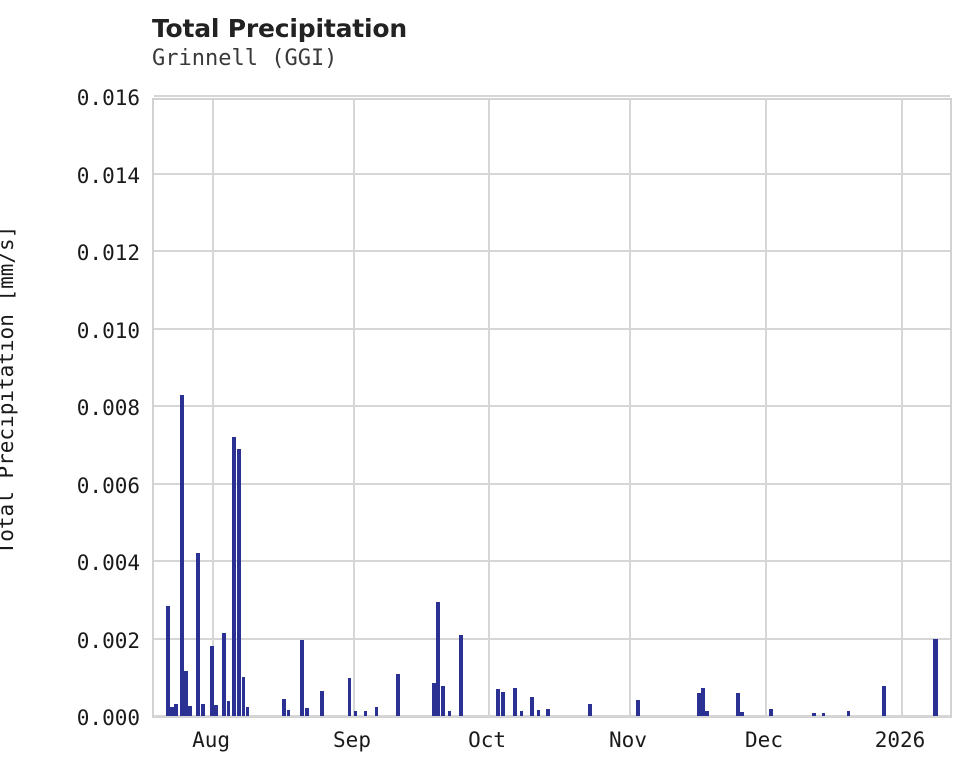  What do you see at coordinates (552, 743) in the screenshot?
I see `x-axis-tick-labels: Aug Sep Oct Nov Dec 2026` at bounding box center [552, 743].